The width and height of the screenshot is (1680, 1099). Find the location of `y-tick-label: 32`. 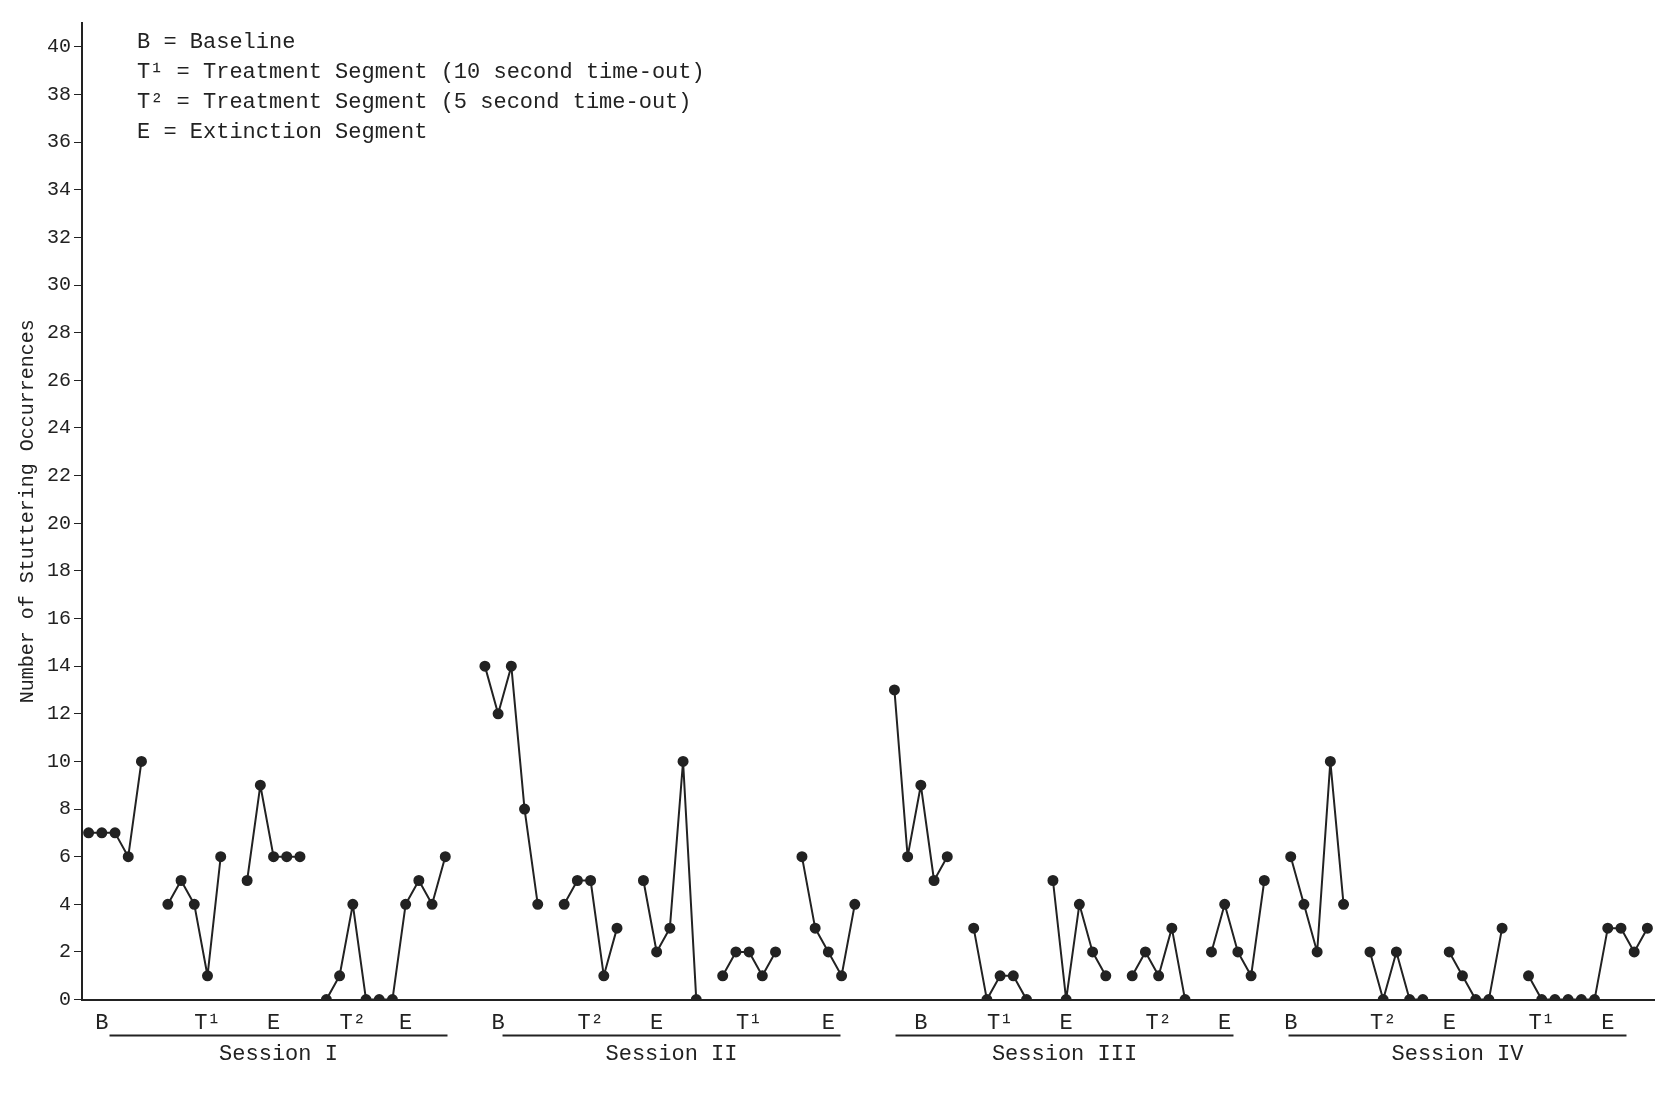

y-tick-label: 32 is located at coordinates (58, 237).